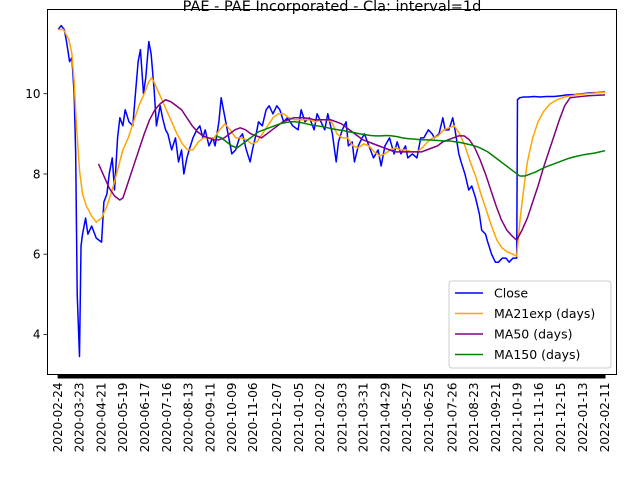 The width and height of the screenshot is (640, 480). Describe the element at coordinates (537, 354) in the screenshot. I see `legend-label-3: MA150 (days)` at that location.